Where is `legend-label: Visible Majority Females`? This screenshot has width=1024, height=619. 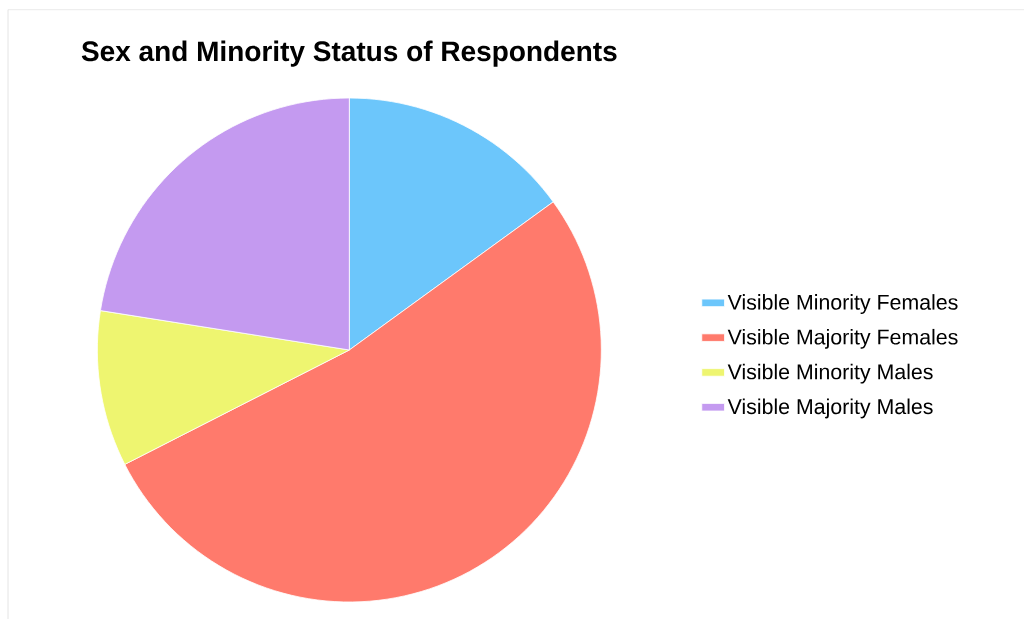 legend-label: Visible Majority Females is located at coordinates (842, 338).